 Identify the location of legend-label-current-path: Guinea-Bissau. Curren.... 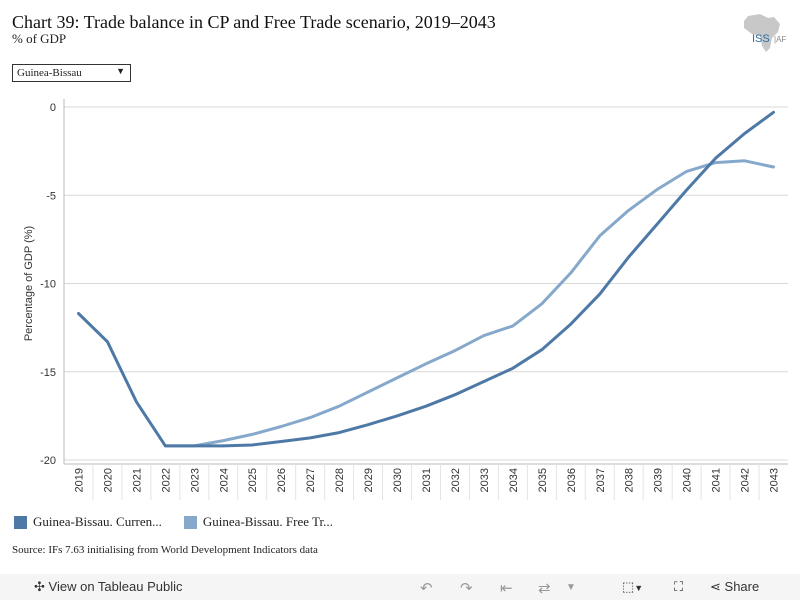
(97, 521).